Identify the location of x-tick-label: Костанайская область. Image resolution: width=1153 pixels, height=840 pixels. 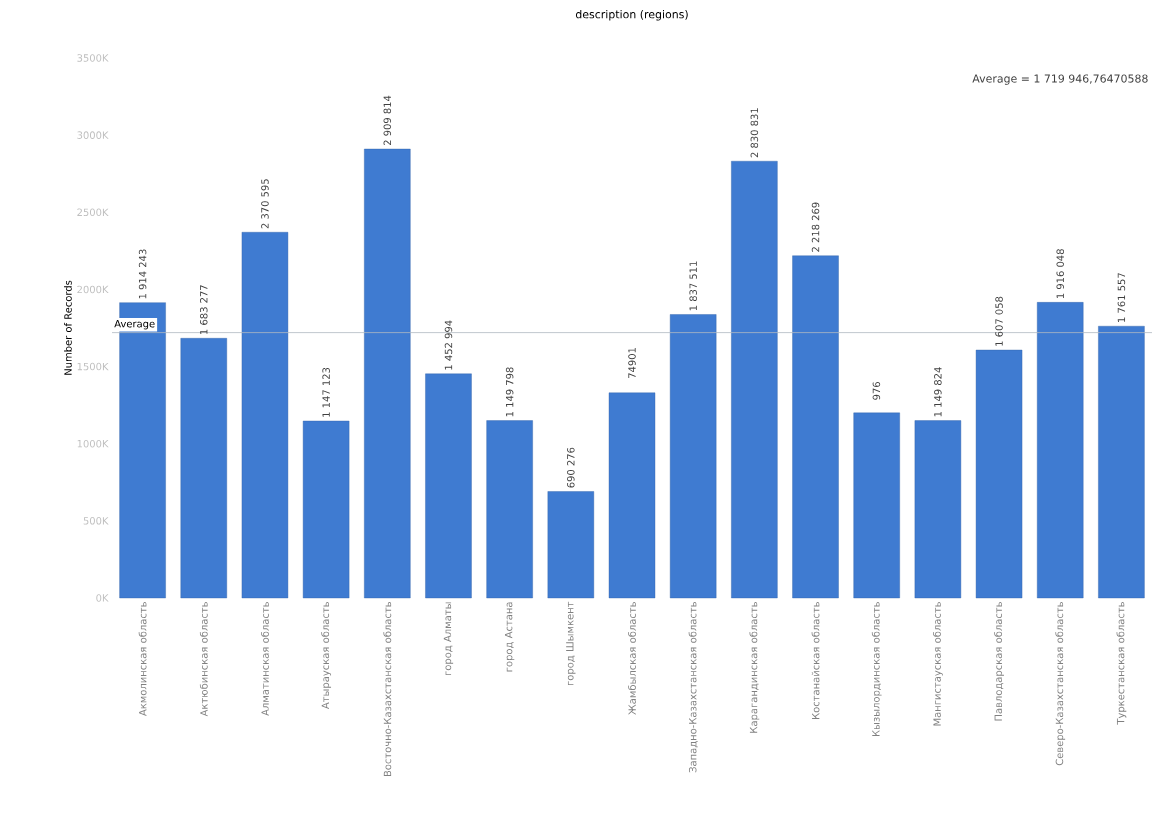
(815, 660).